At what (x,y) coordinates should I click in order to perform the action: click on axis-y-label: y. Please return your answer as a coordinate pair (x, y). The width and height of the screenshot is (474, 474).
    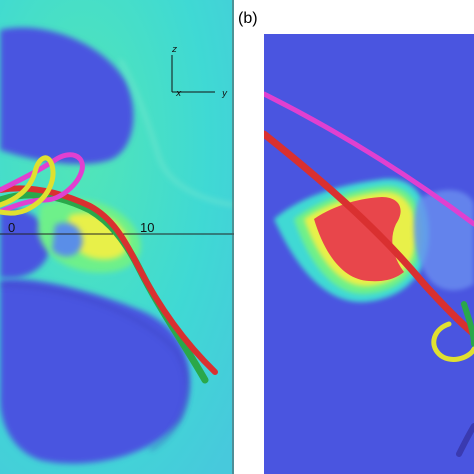
    Looking at the image, I should click on (224, 94).